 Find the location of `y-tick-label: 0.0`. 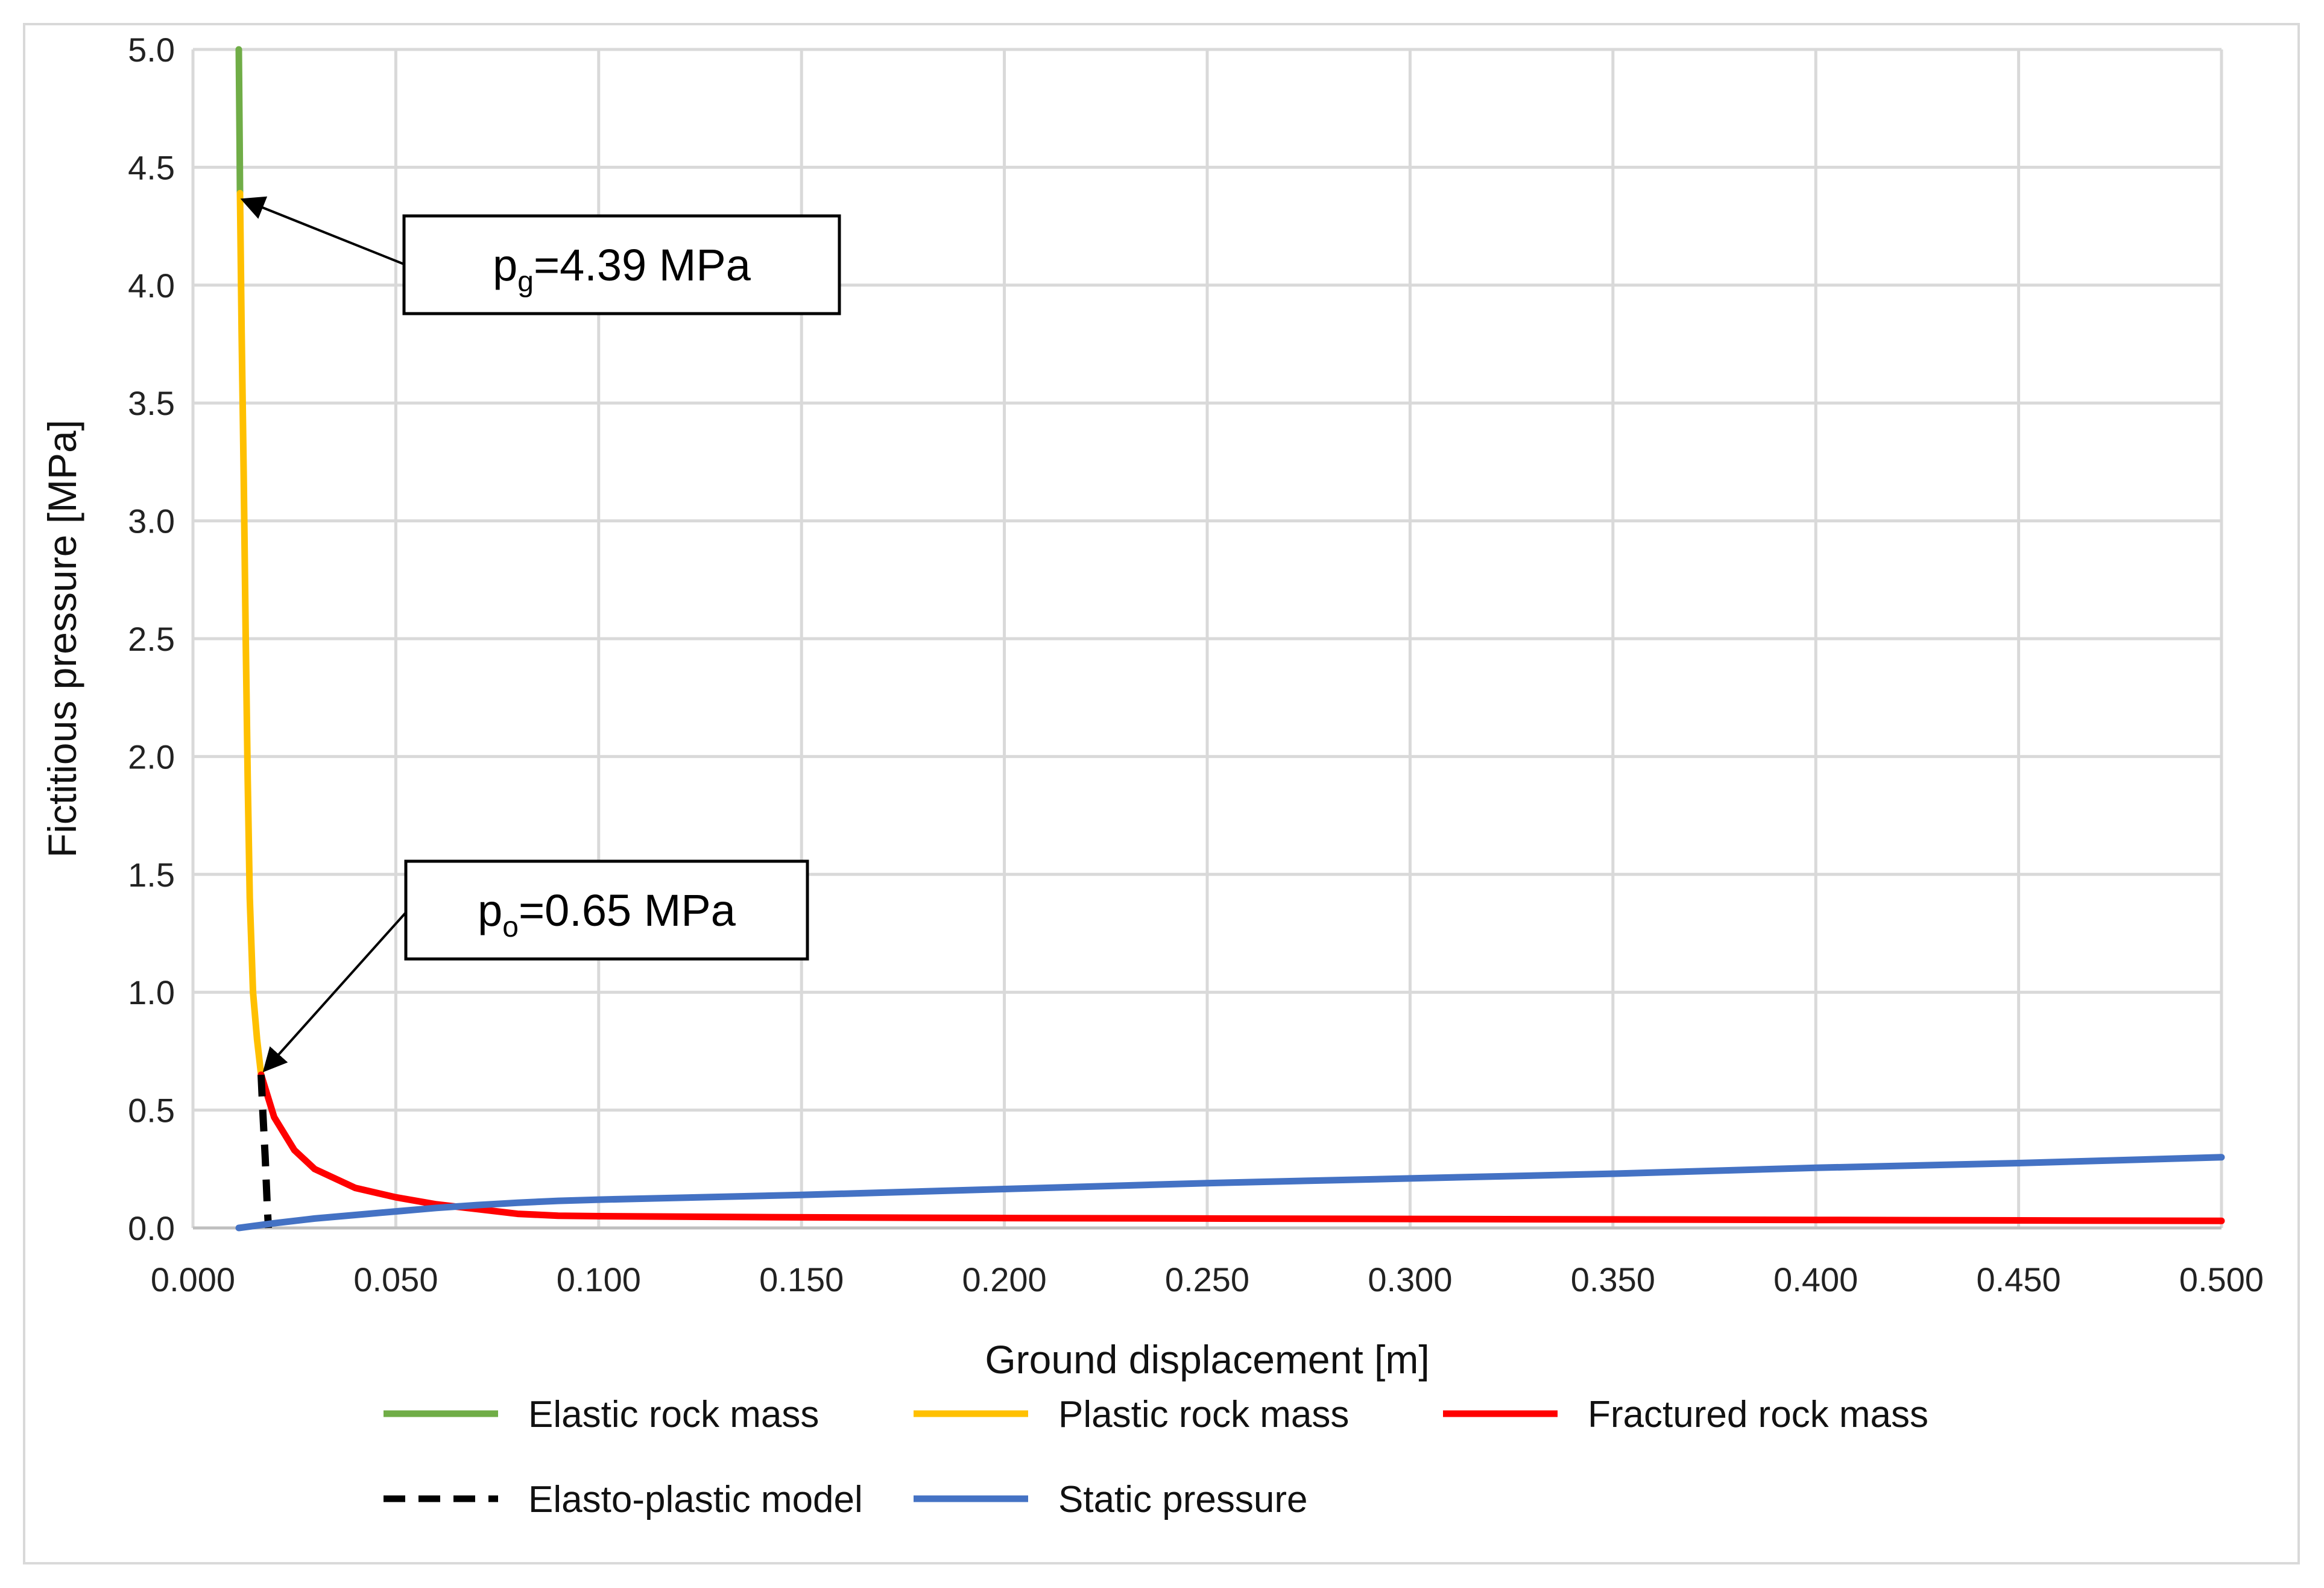

y-tick-label: 0.0 is located at coordinates (151, 1228).